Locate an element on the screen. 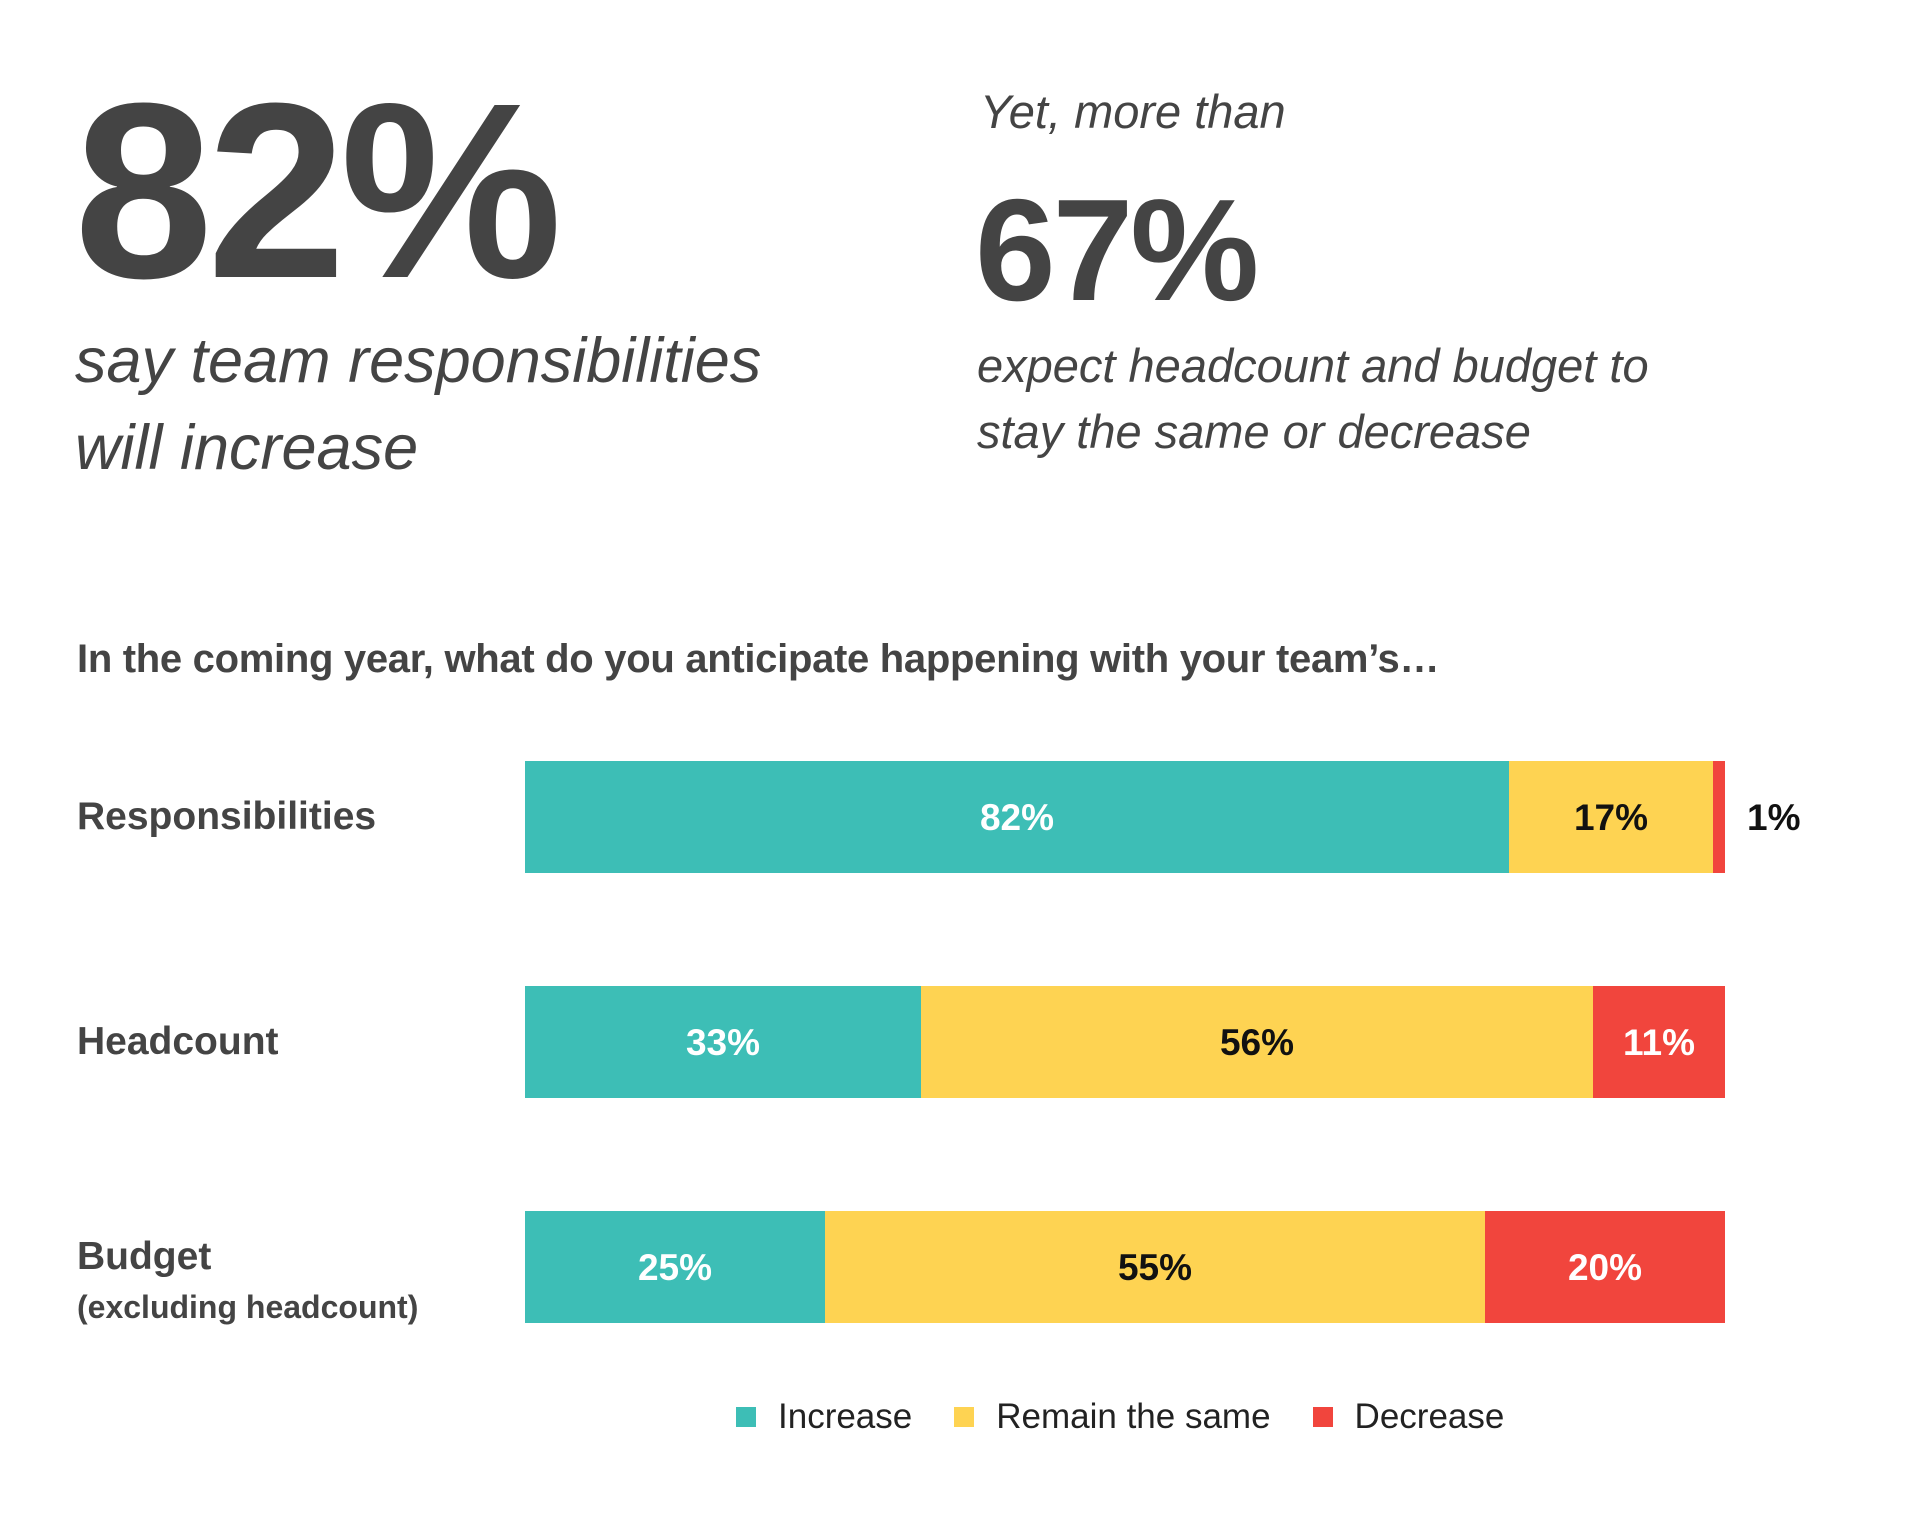 This screenshot has width=1913, height=1518. bar-responsibilities-decrease is located at coordinates (1719, 817).